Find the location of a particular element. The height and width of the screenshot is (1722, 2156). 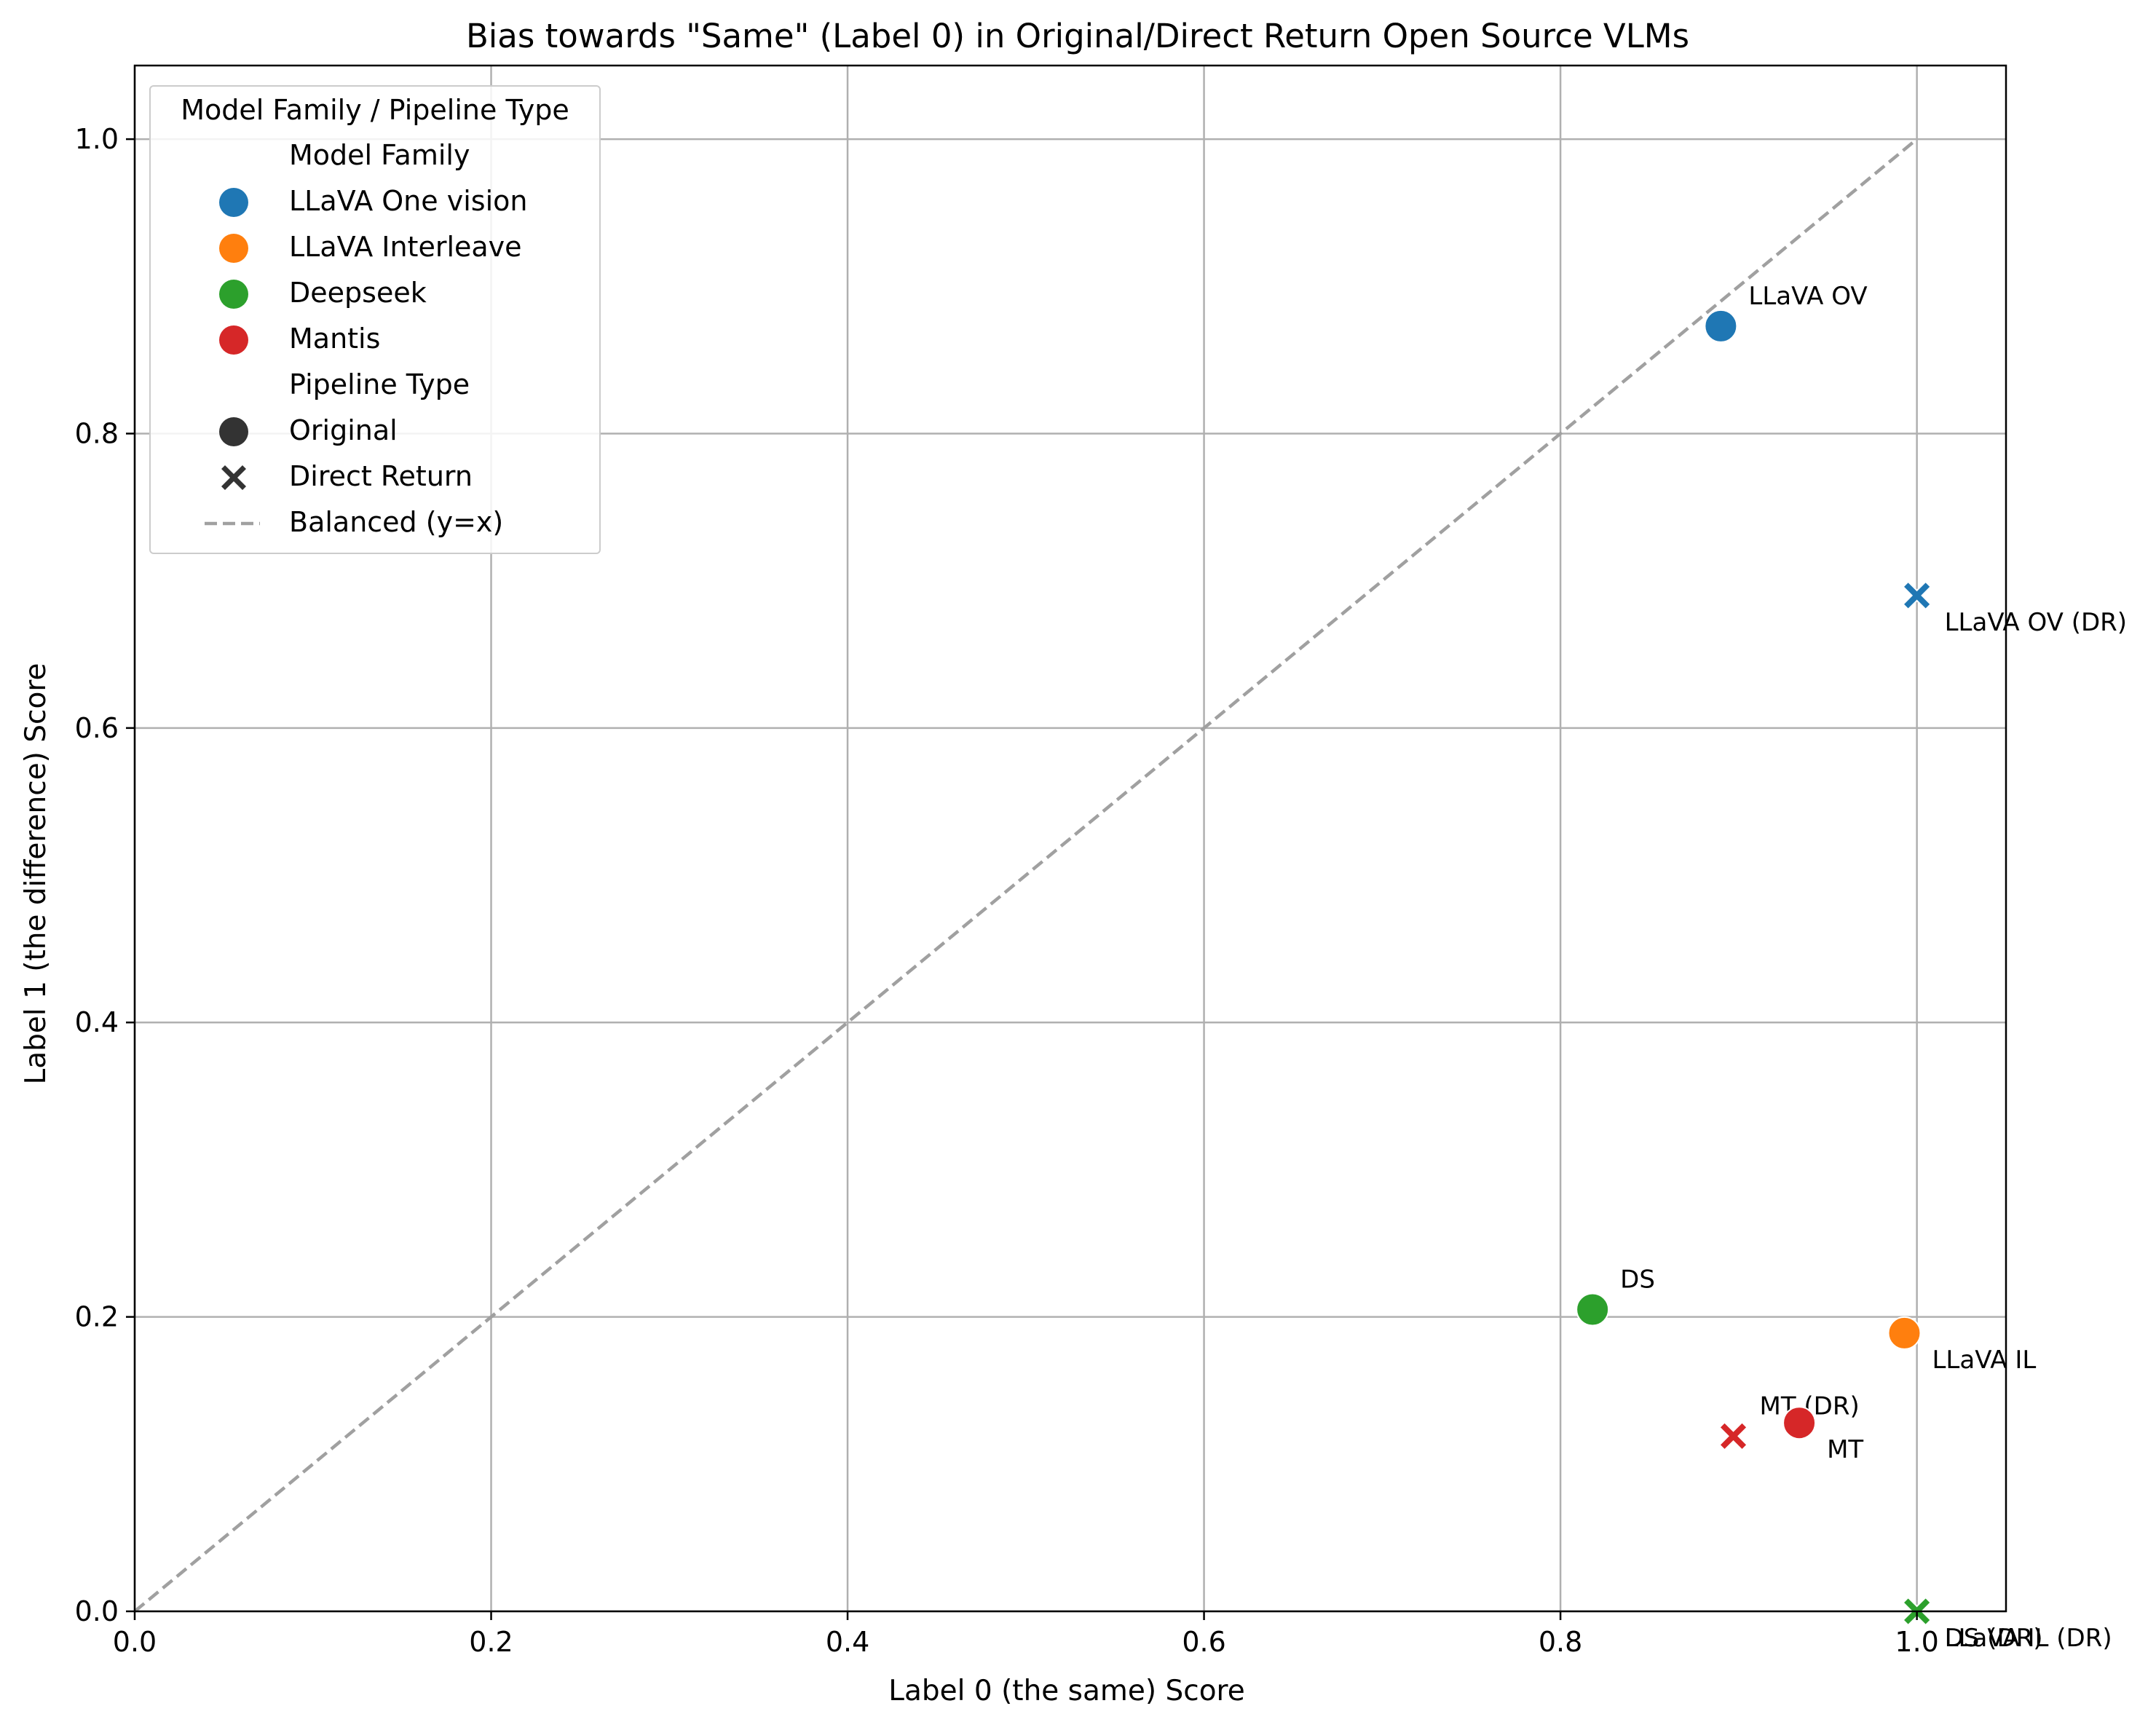

legend-x-icon is located at coordinates (233, 477).